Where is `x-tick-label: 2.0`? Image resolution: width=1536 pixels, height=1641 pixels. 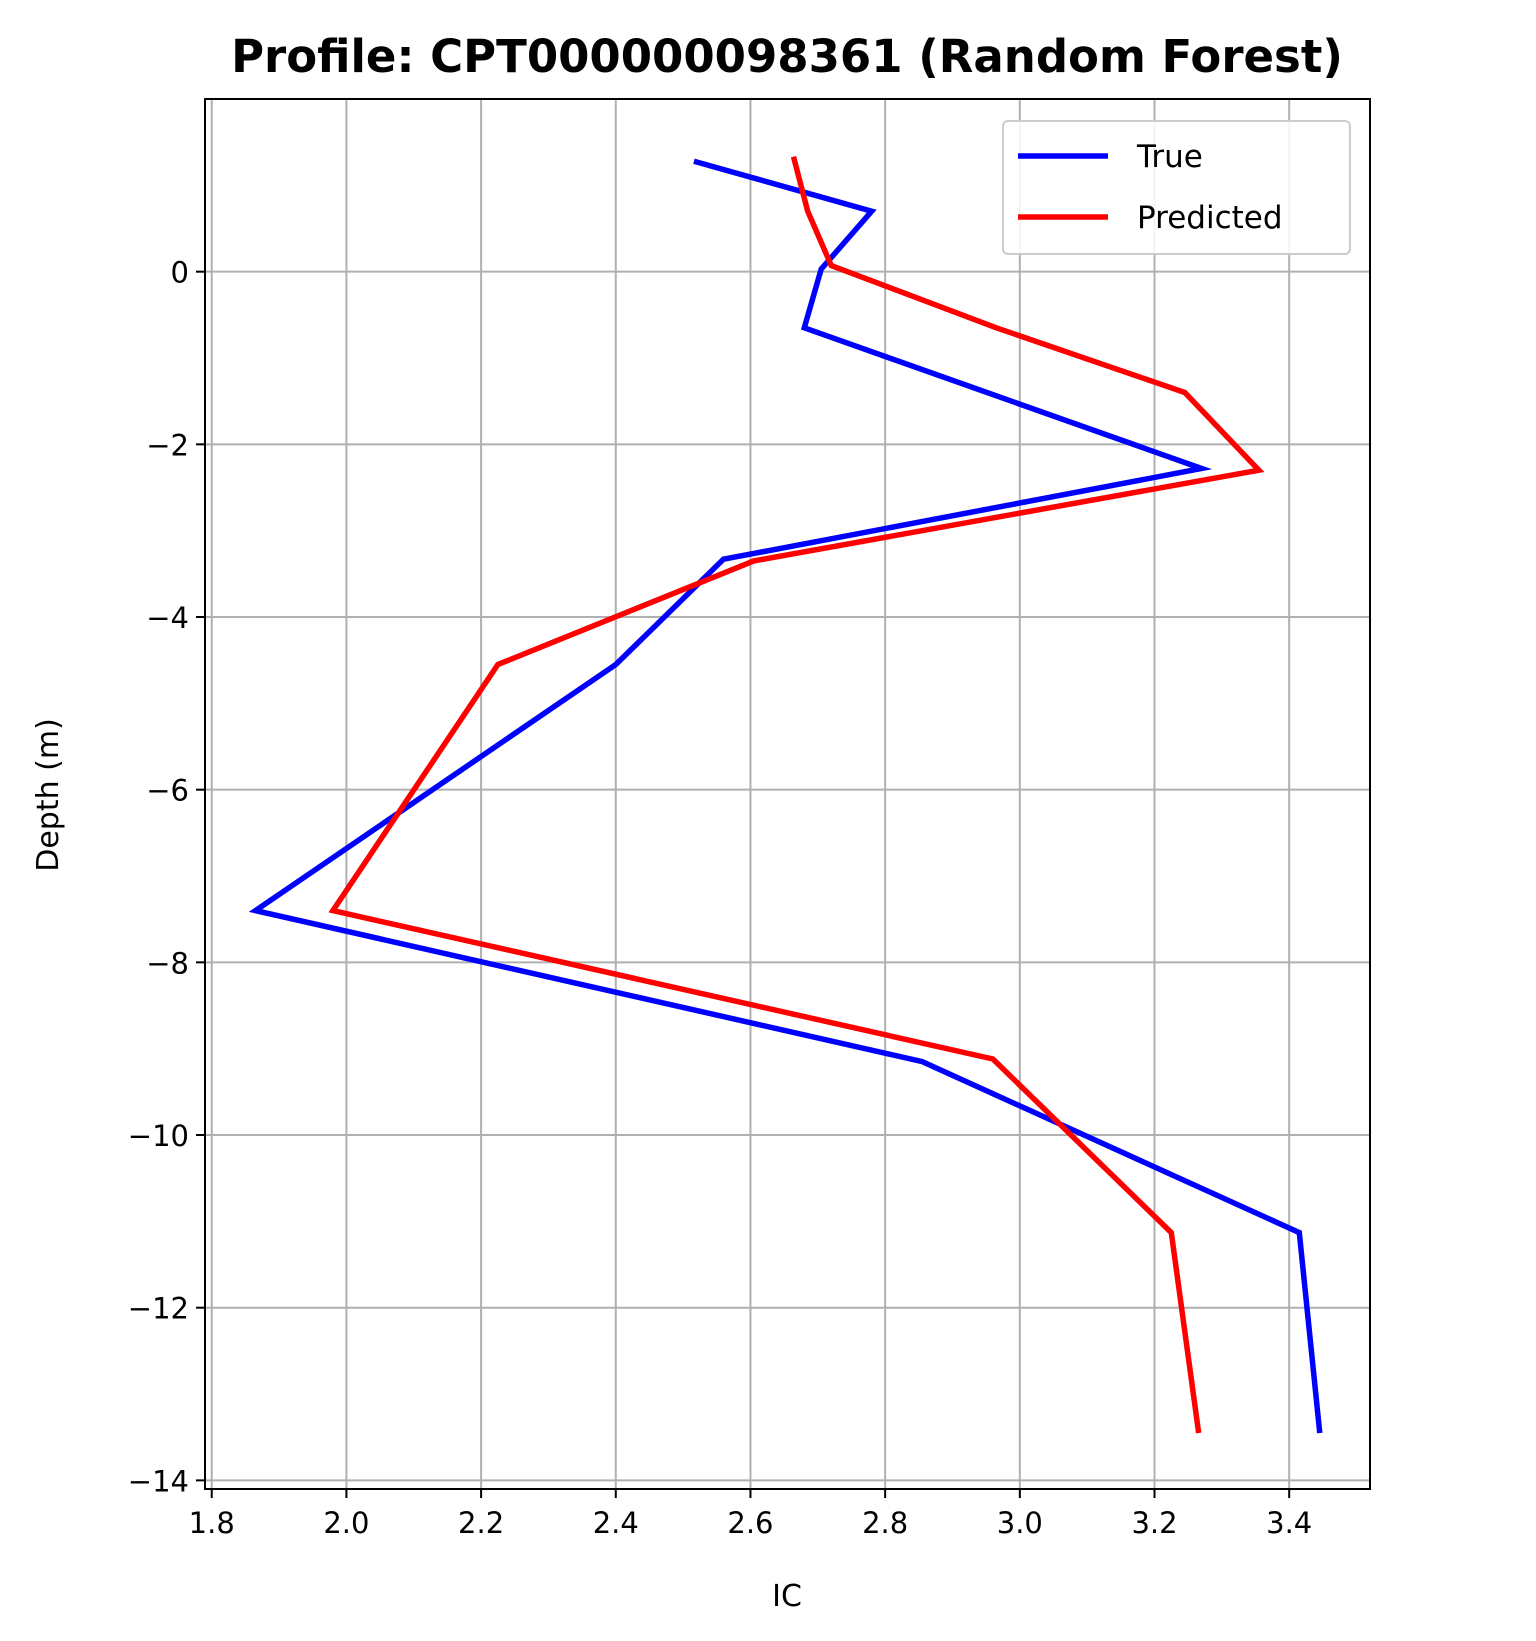
x-tick-label: 2.0 is located at coordinates (346, 1523).